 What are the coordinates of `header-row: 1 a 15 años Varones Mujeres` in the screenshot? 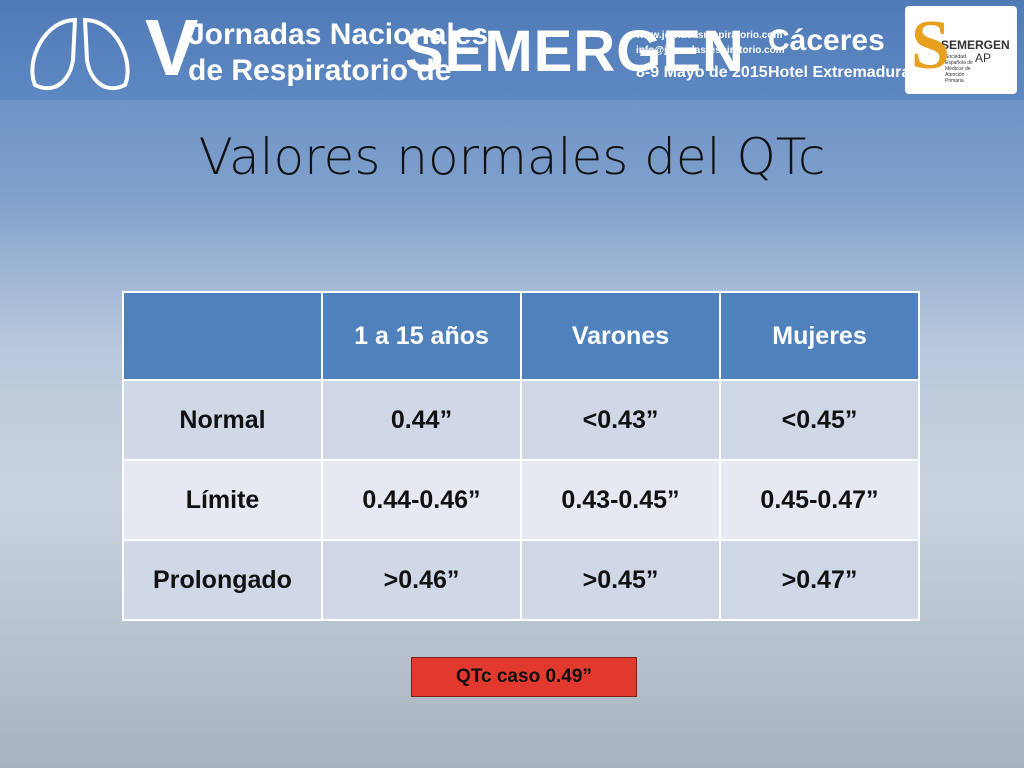 It's located at (521, 336).